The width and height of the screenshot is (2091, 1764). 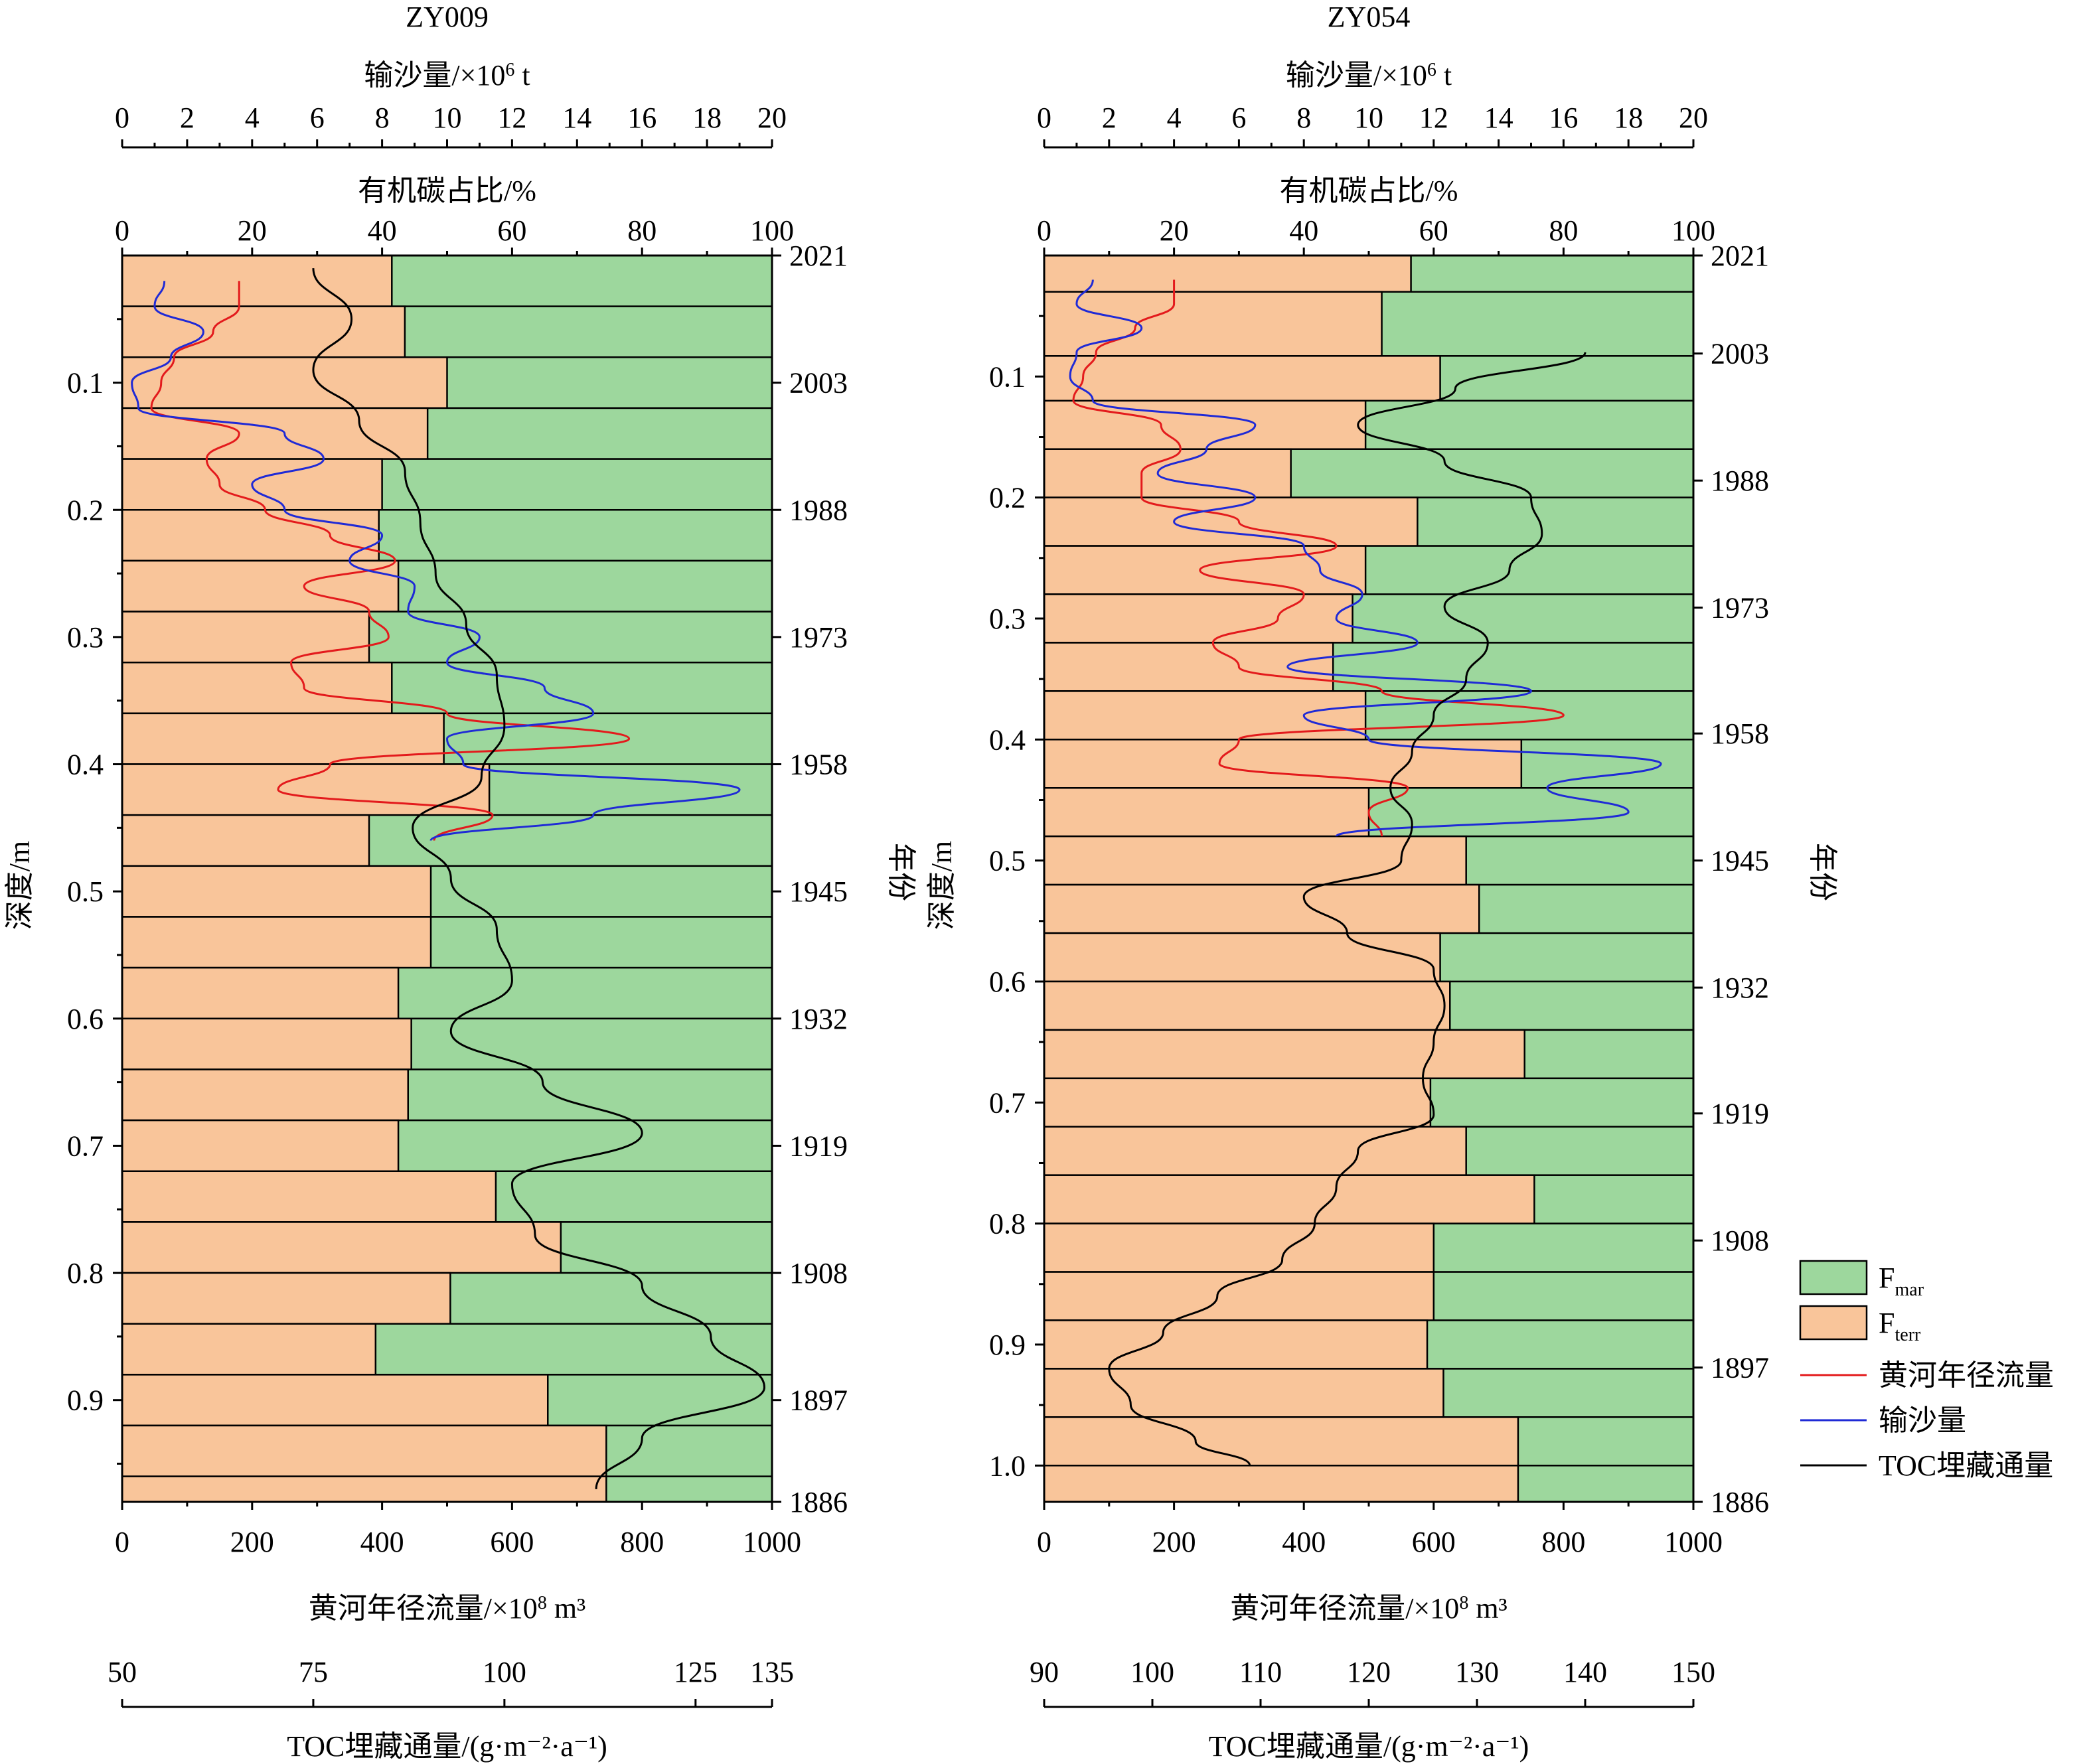 What do you see at coordinates (707, 118) in the screenshot?
I see `sediment-tick-label: 18` at bounding box center [707, 118].